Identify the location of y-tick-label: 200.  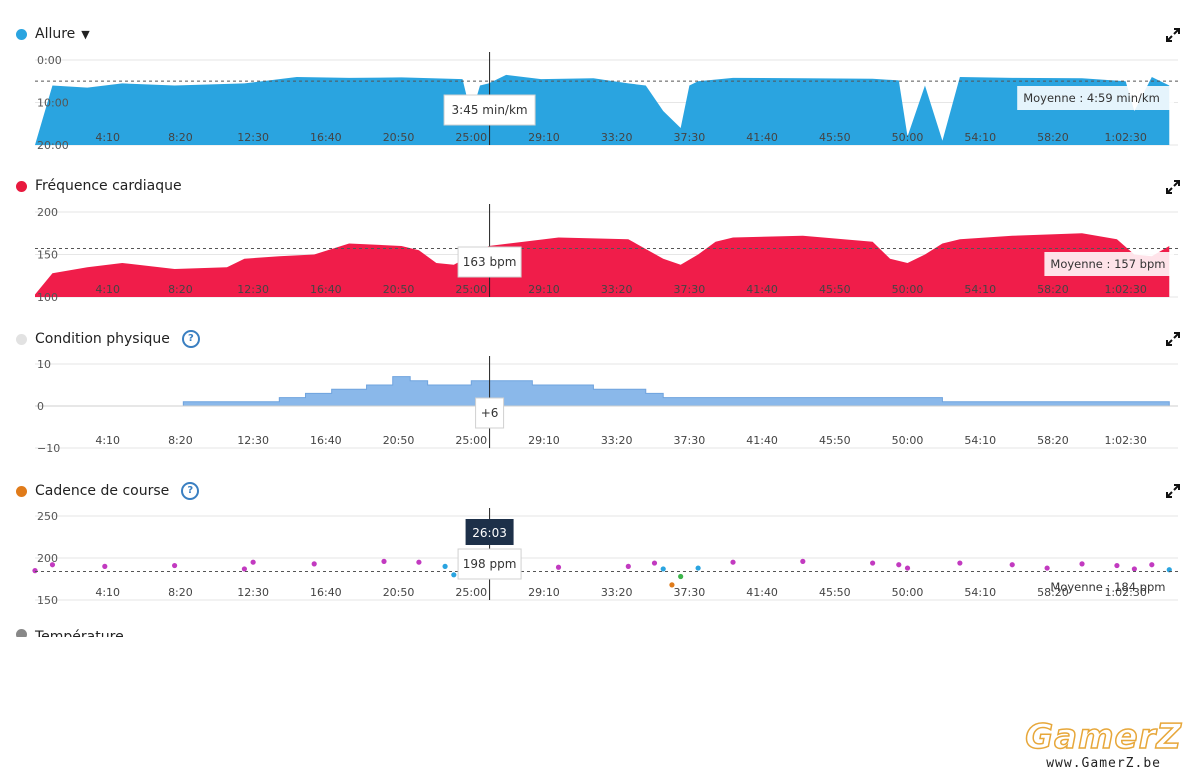
(47, 558).